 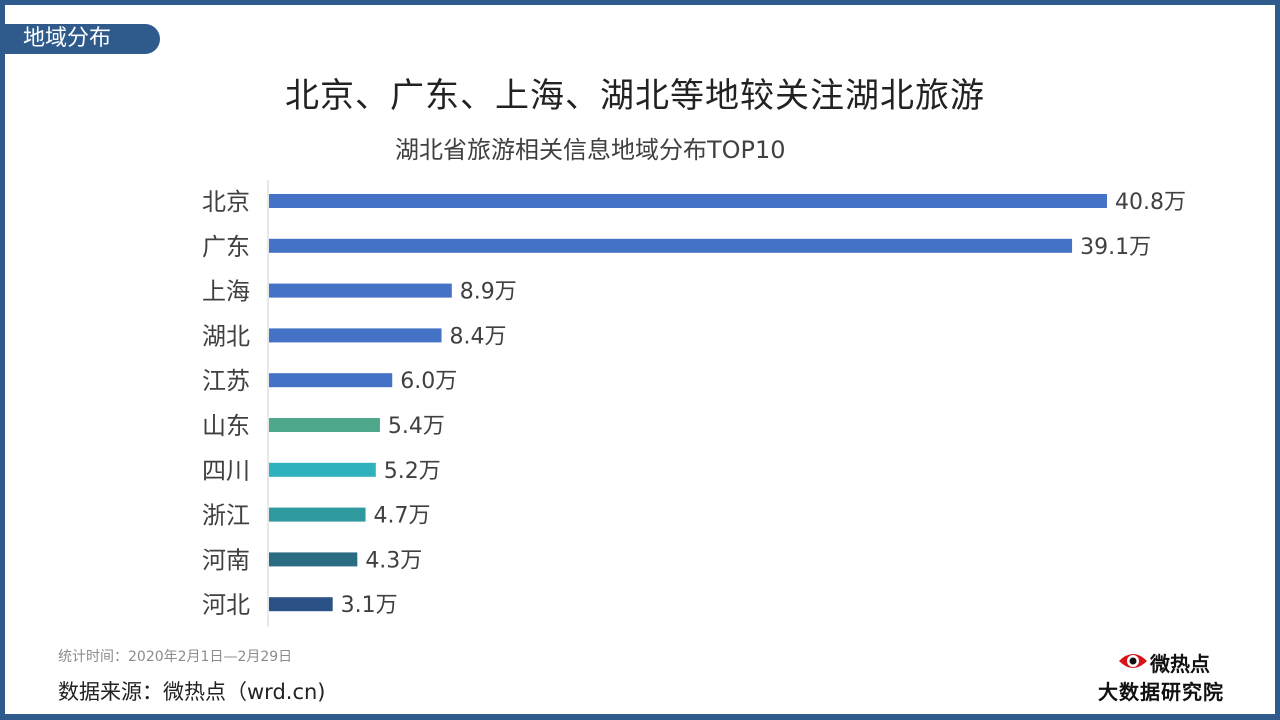 I want to click on value-label: 3.1万, so click(x=369, y=605).